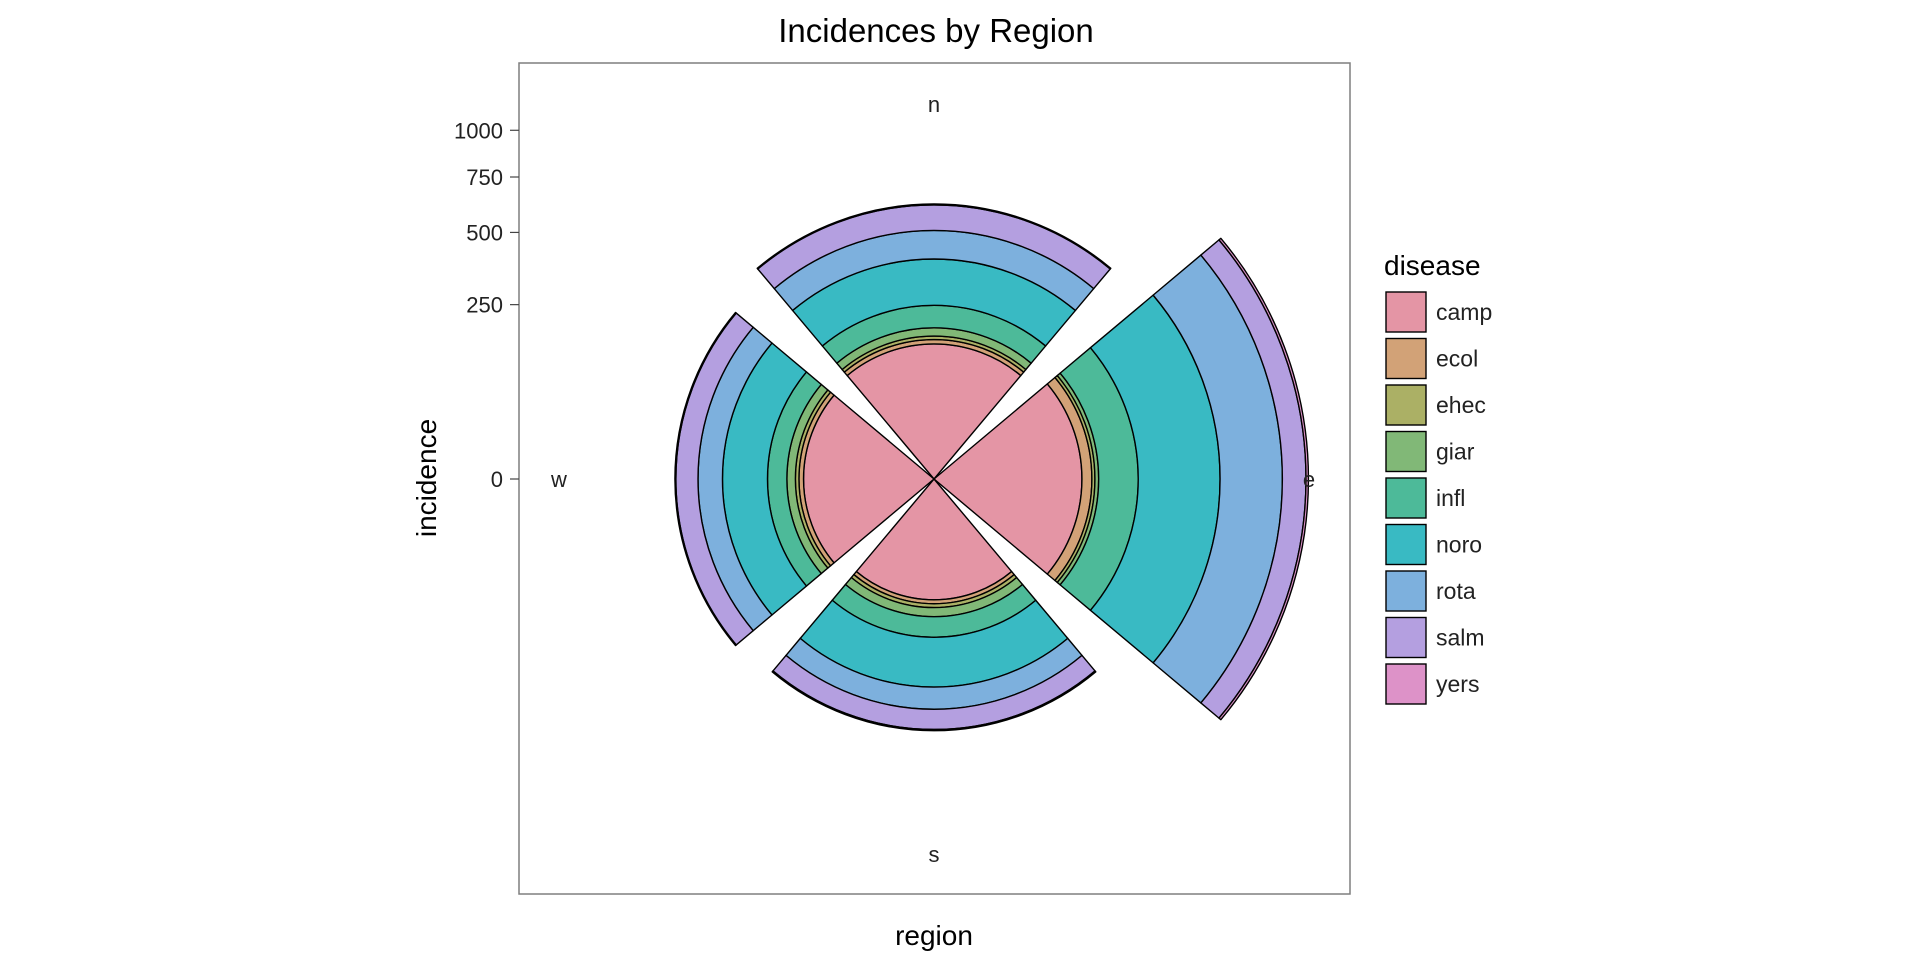  Describe the element at coordinates (1456, 591) in the screenshot. I see `legend-label-rota: rota` at that location.